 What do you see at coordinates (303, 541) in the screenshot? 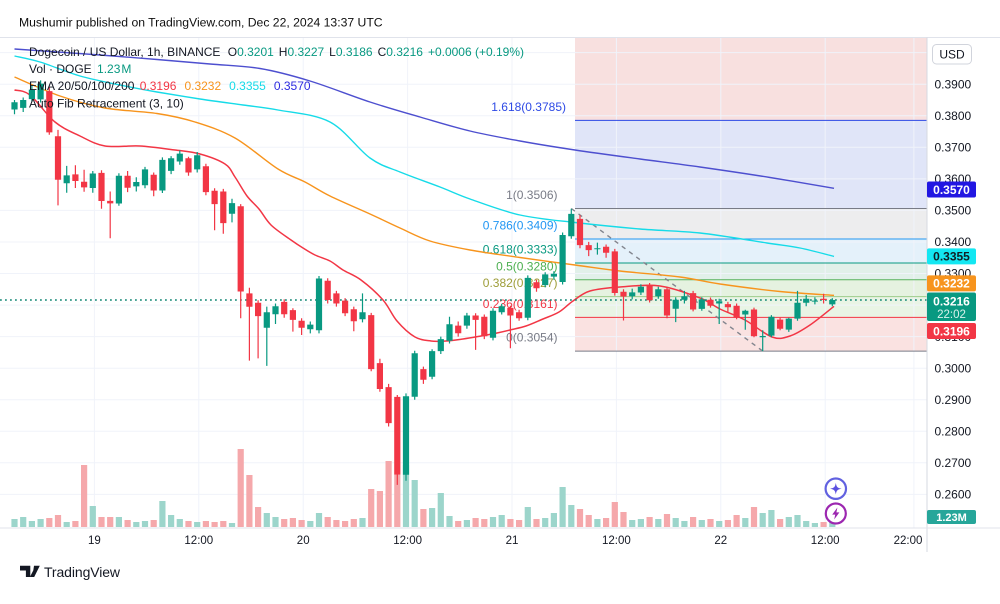
I see `svg-text: 20` at bounding box center [303, 541].